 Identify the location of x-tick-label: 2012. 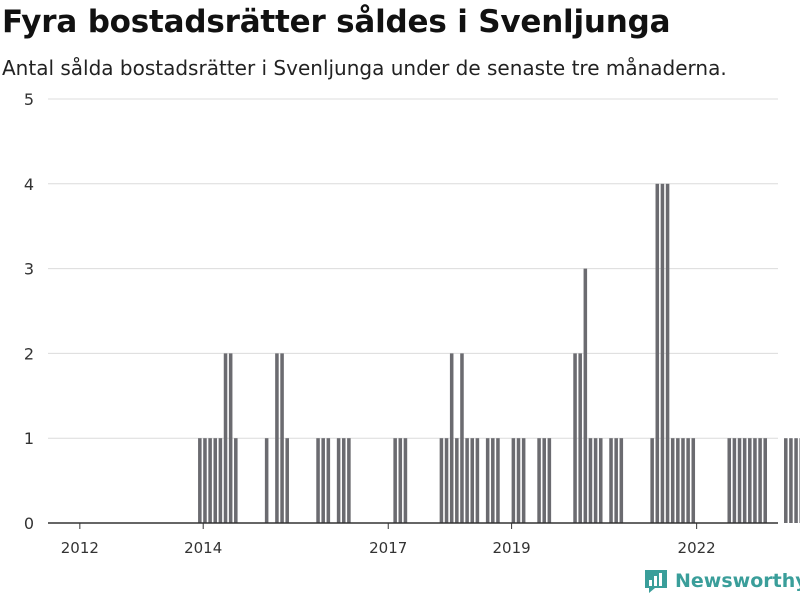
(80, 548).